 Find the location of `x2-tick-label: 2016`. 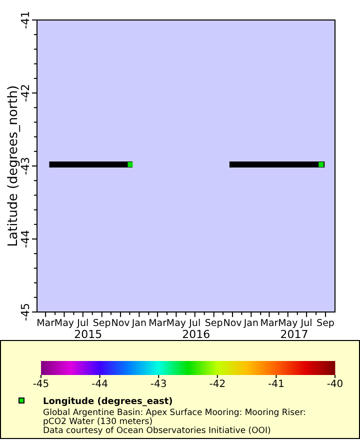

x2-tick-label: 2016 is located at coordinates (196, 334).